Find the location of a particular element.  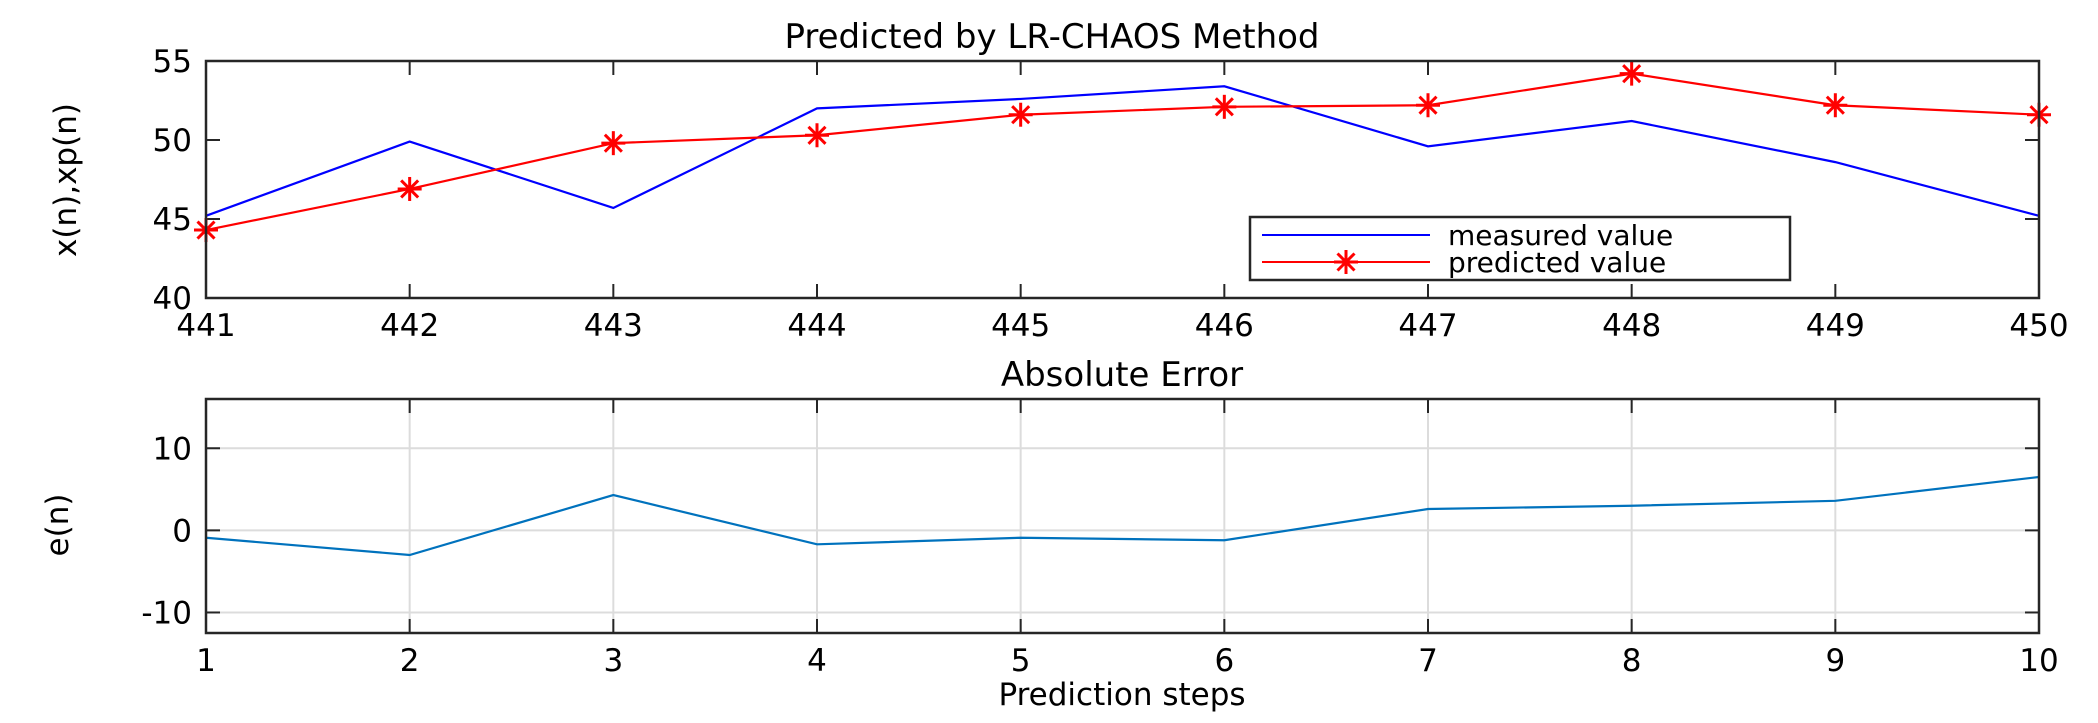

prediction-x-tick-label: 445 is located at coordinates (1020, 326).